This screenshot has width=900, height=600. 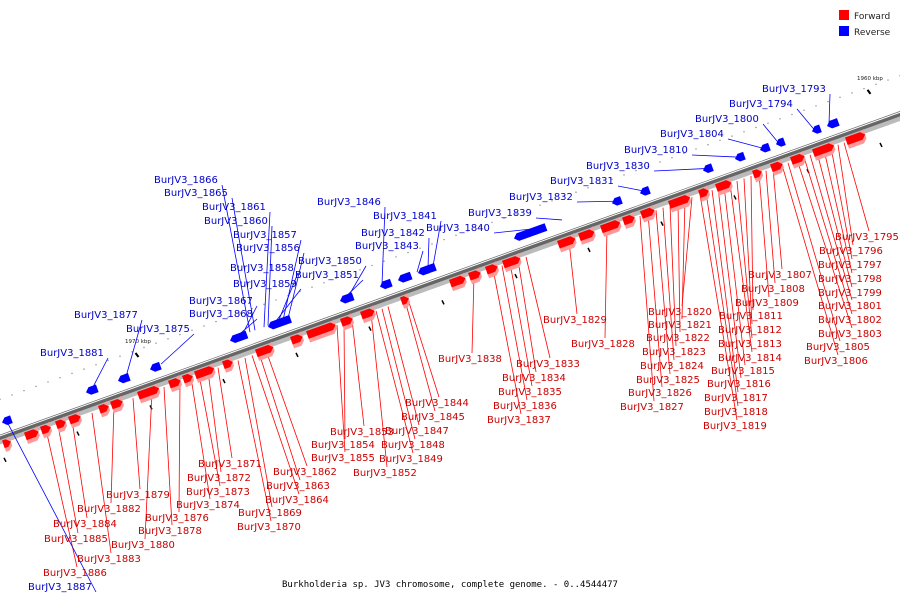 I want to click on gene-label: BurJV3_1817, so click(x=736, y=398).